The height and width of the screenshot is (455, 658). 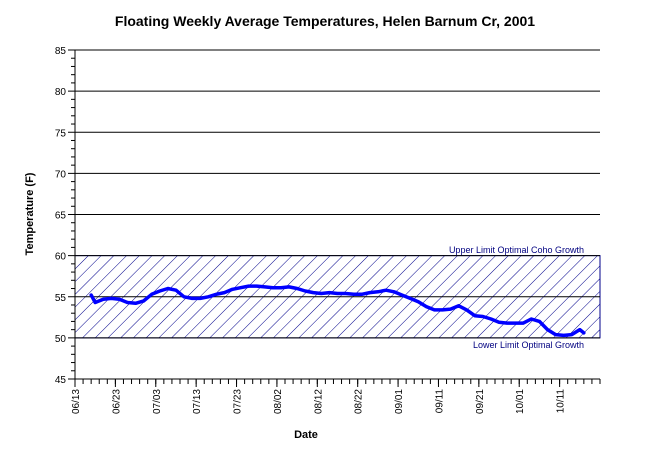 I want to click on x-tick-label: 10/11, so click(x=561, y=401).